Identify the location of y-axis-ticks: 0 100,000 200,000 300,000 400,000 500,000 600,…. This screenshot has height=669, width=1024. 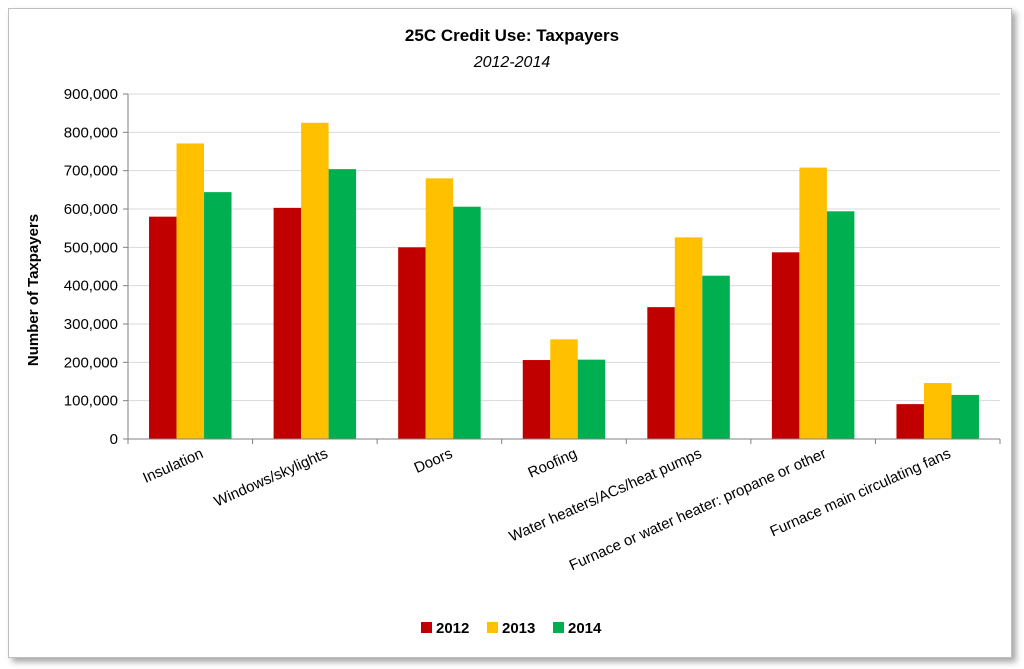
(91, 267).